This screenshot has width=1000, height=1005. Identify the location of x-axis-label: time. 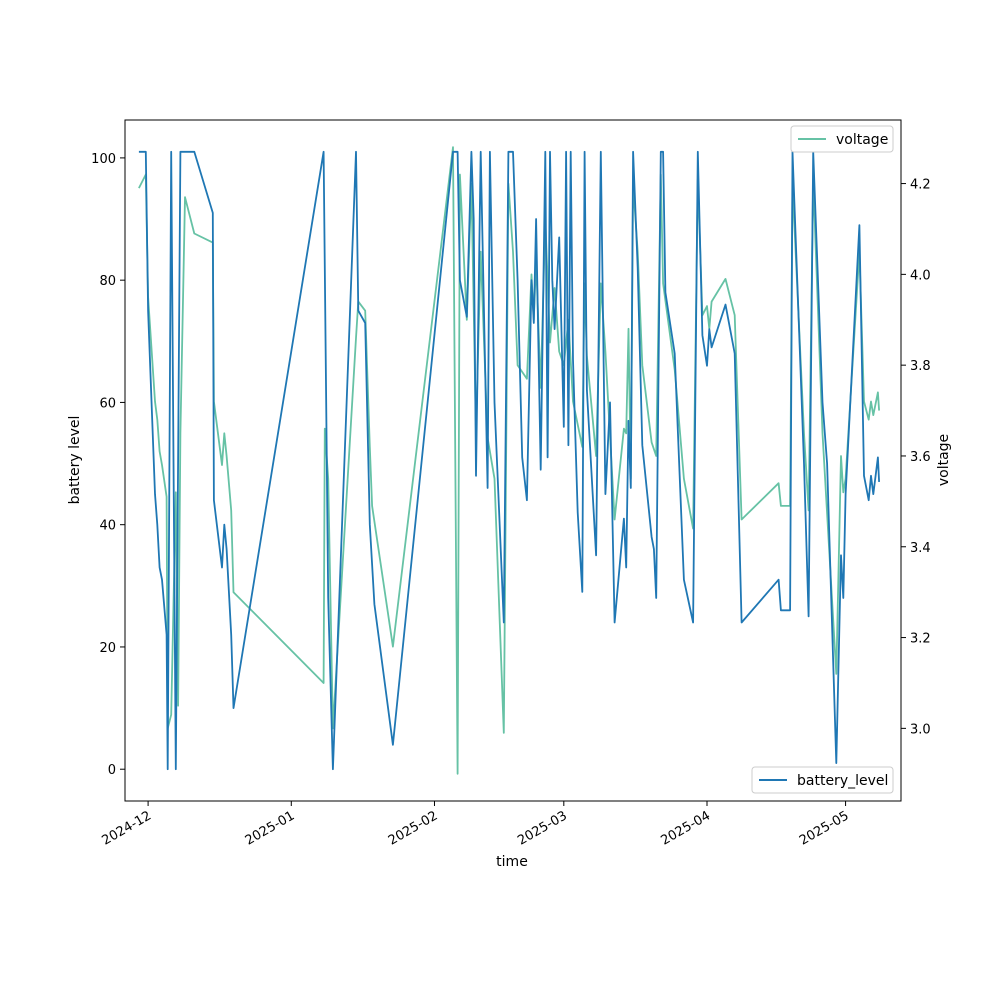
(512, 862).